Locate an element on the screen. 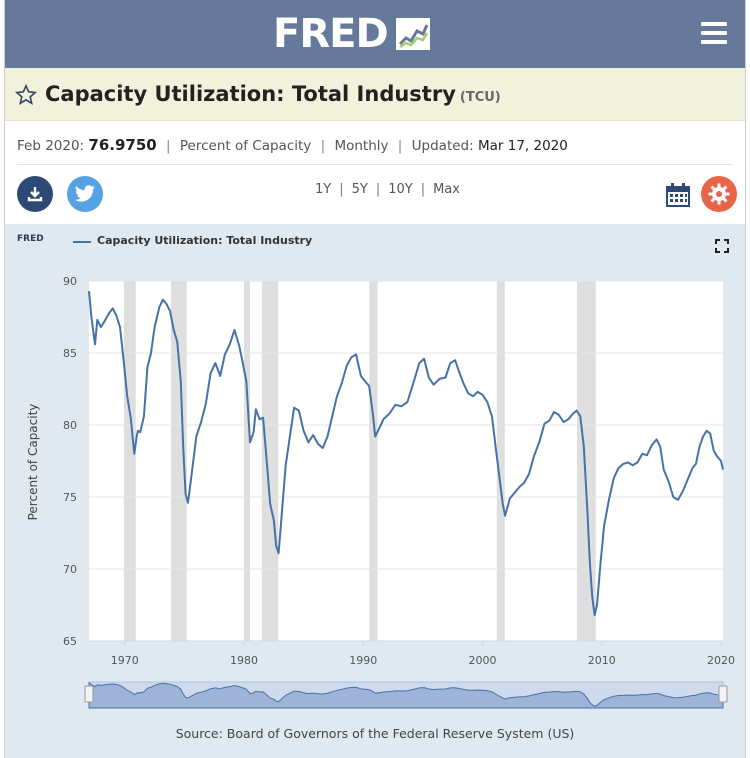  range-10y: 10Y is located at coordinates (400, 189).